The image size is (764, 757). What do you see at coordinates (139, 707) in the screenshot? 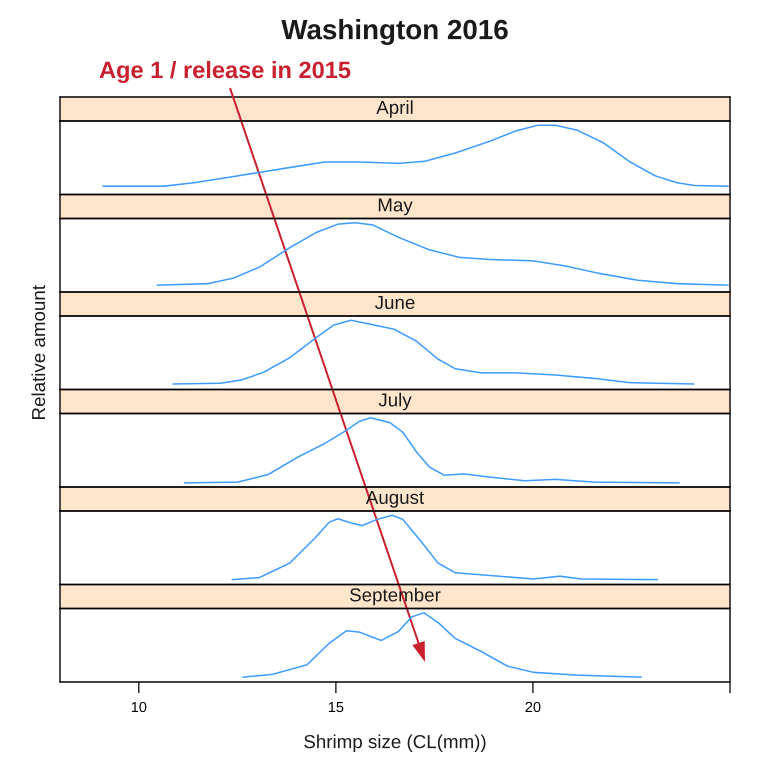
I see `x-tick-label: 10` at bounding box center [139, 707].